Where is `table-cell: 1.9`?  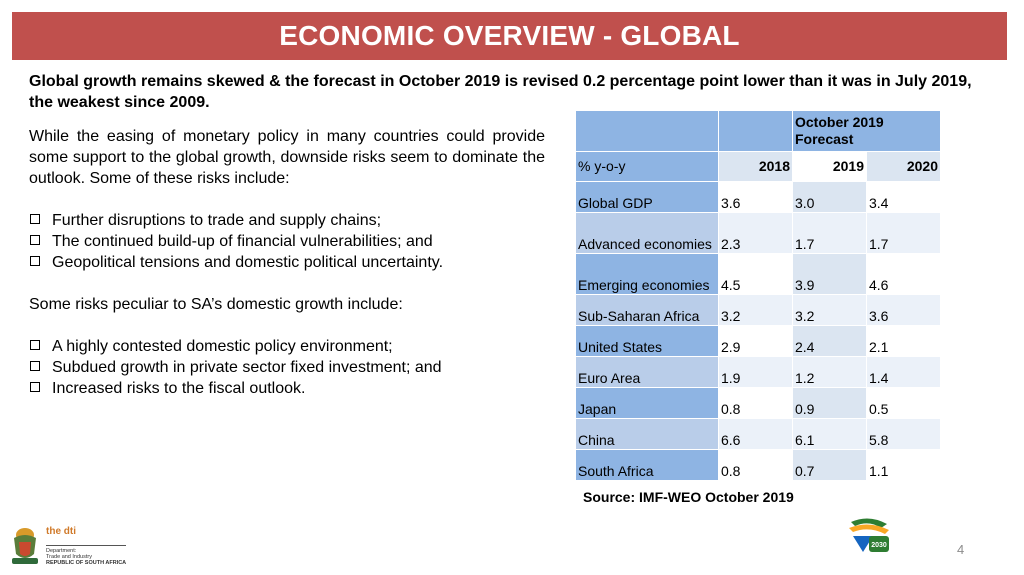
table-cell: 1.9 is located at coordinates (755, 372).